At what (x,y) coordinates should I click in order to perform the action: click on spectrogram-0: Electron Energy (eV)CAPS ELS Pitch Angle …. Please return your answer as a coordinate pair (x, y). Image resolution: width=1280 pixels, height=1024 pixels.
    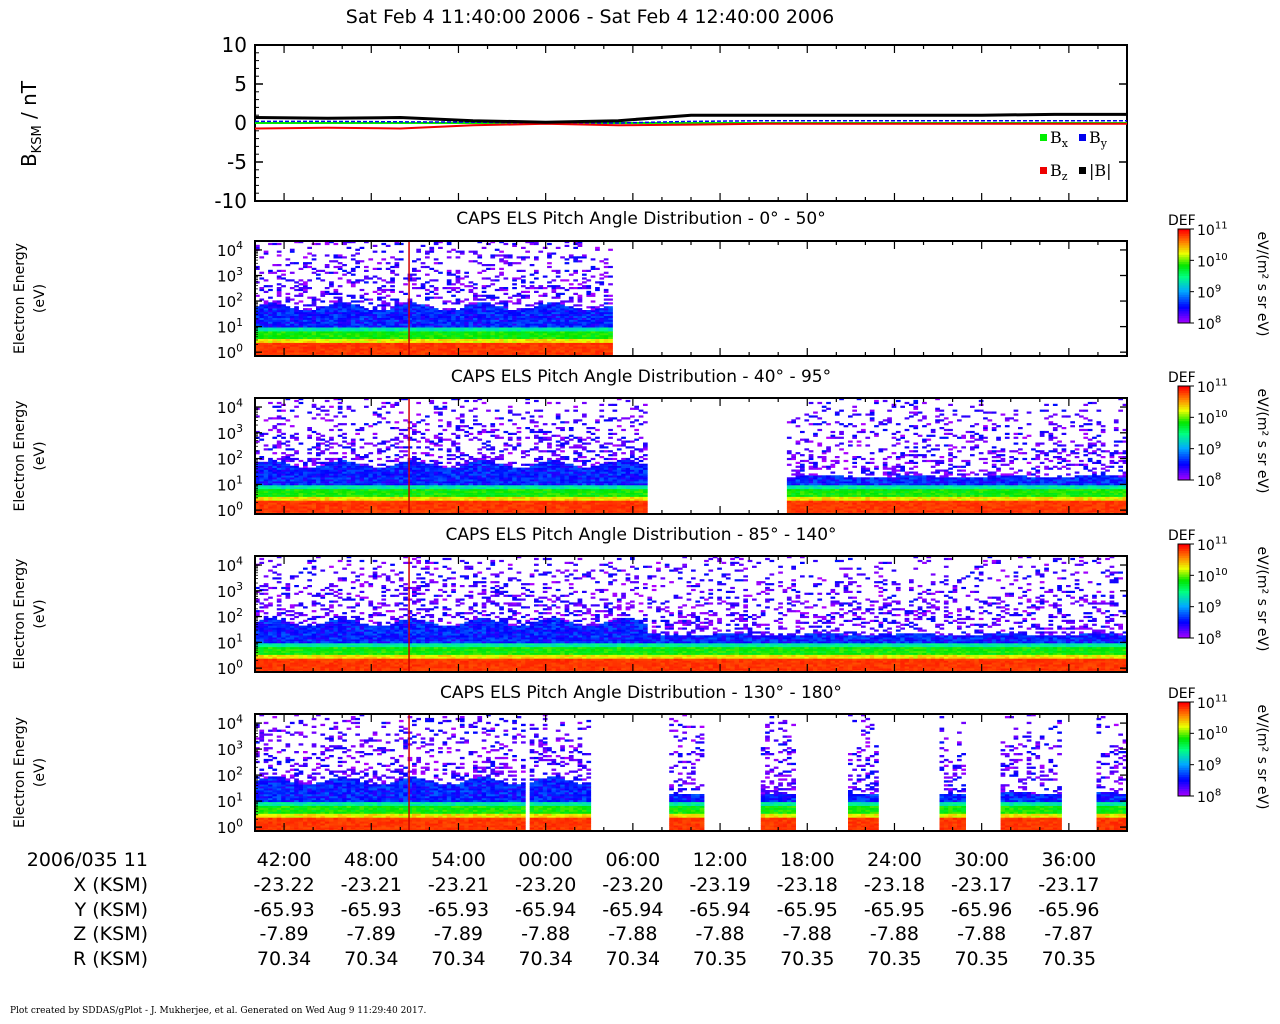
    Looking at the image, I should click on (641, 282).